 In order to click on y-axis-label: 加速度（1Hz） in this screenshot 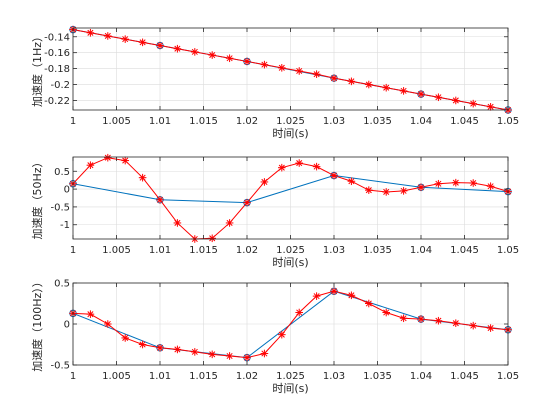, I will do `click(37, 69)`.